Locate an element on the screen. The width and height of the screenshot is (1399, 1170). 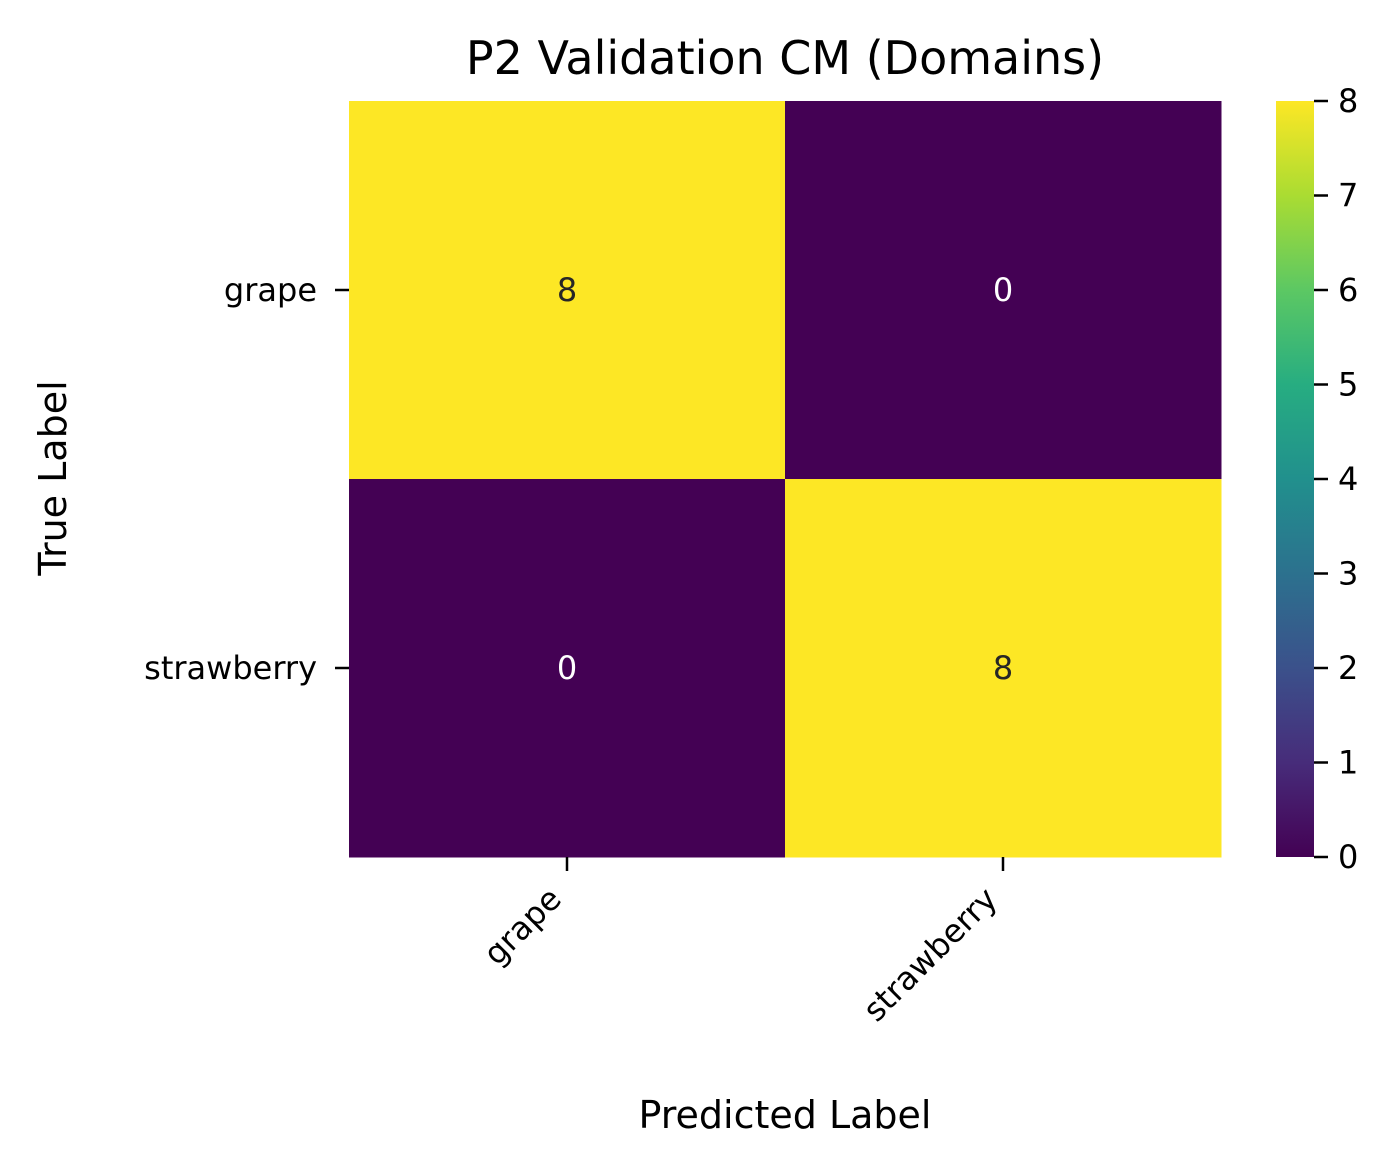
colorbar-tick-label: 5 is located at coordinates (1348, 385).